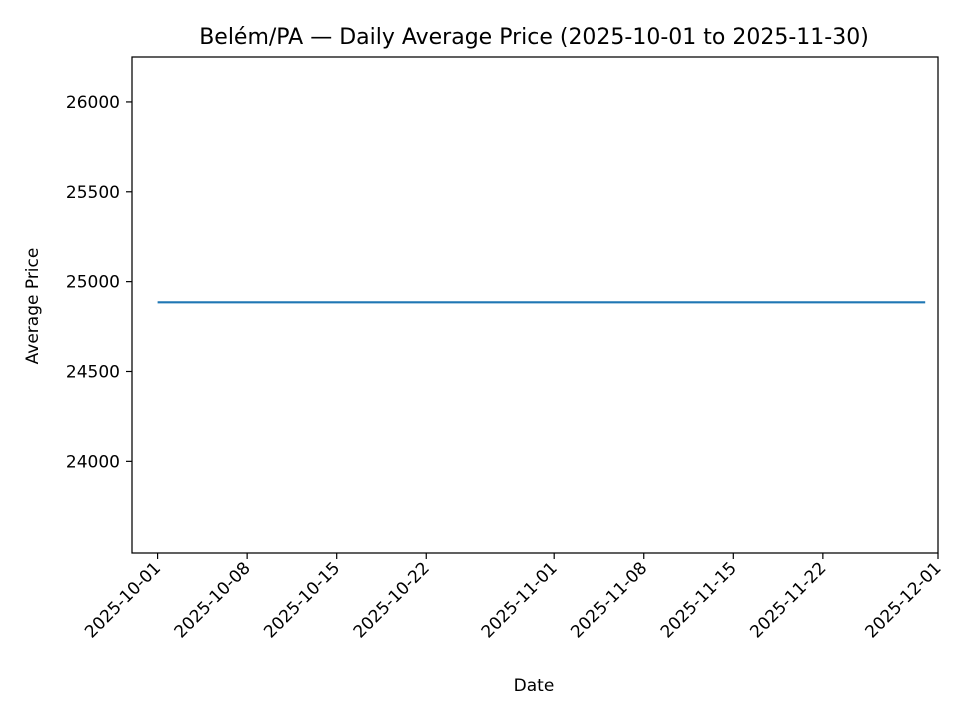  What do you see at coordinates (123, 600) in the screenshot?
I see `x-tick-label: 2025-10-01` at bounding box center [123, 600].